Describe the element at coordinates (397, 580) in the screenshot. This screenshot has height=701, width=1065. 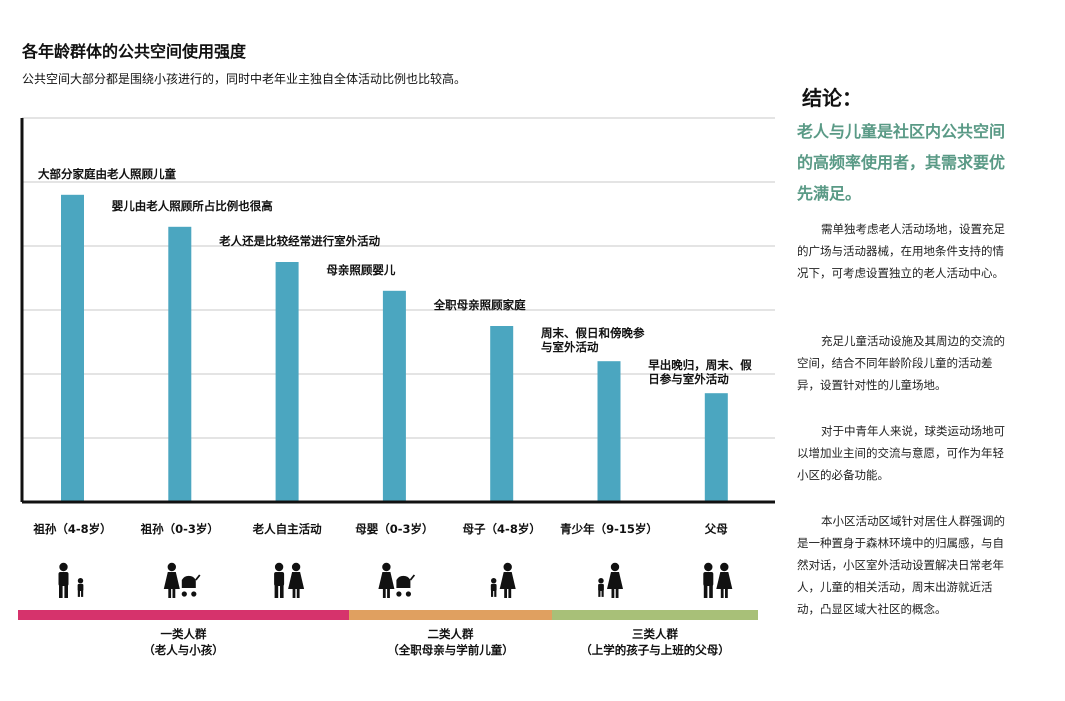
I see `mother-stroller-icon` at that location.